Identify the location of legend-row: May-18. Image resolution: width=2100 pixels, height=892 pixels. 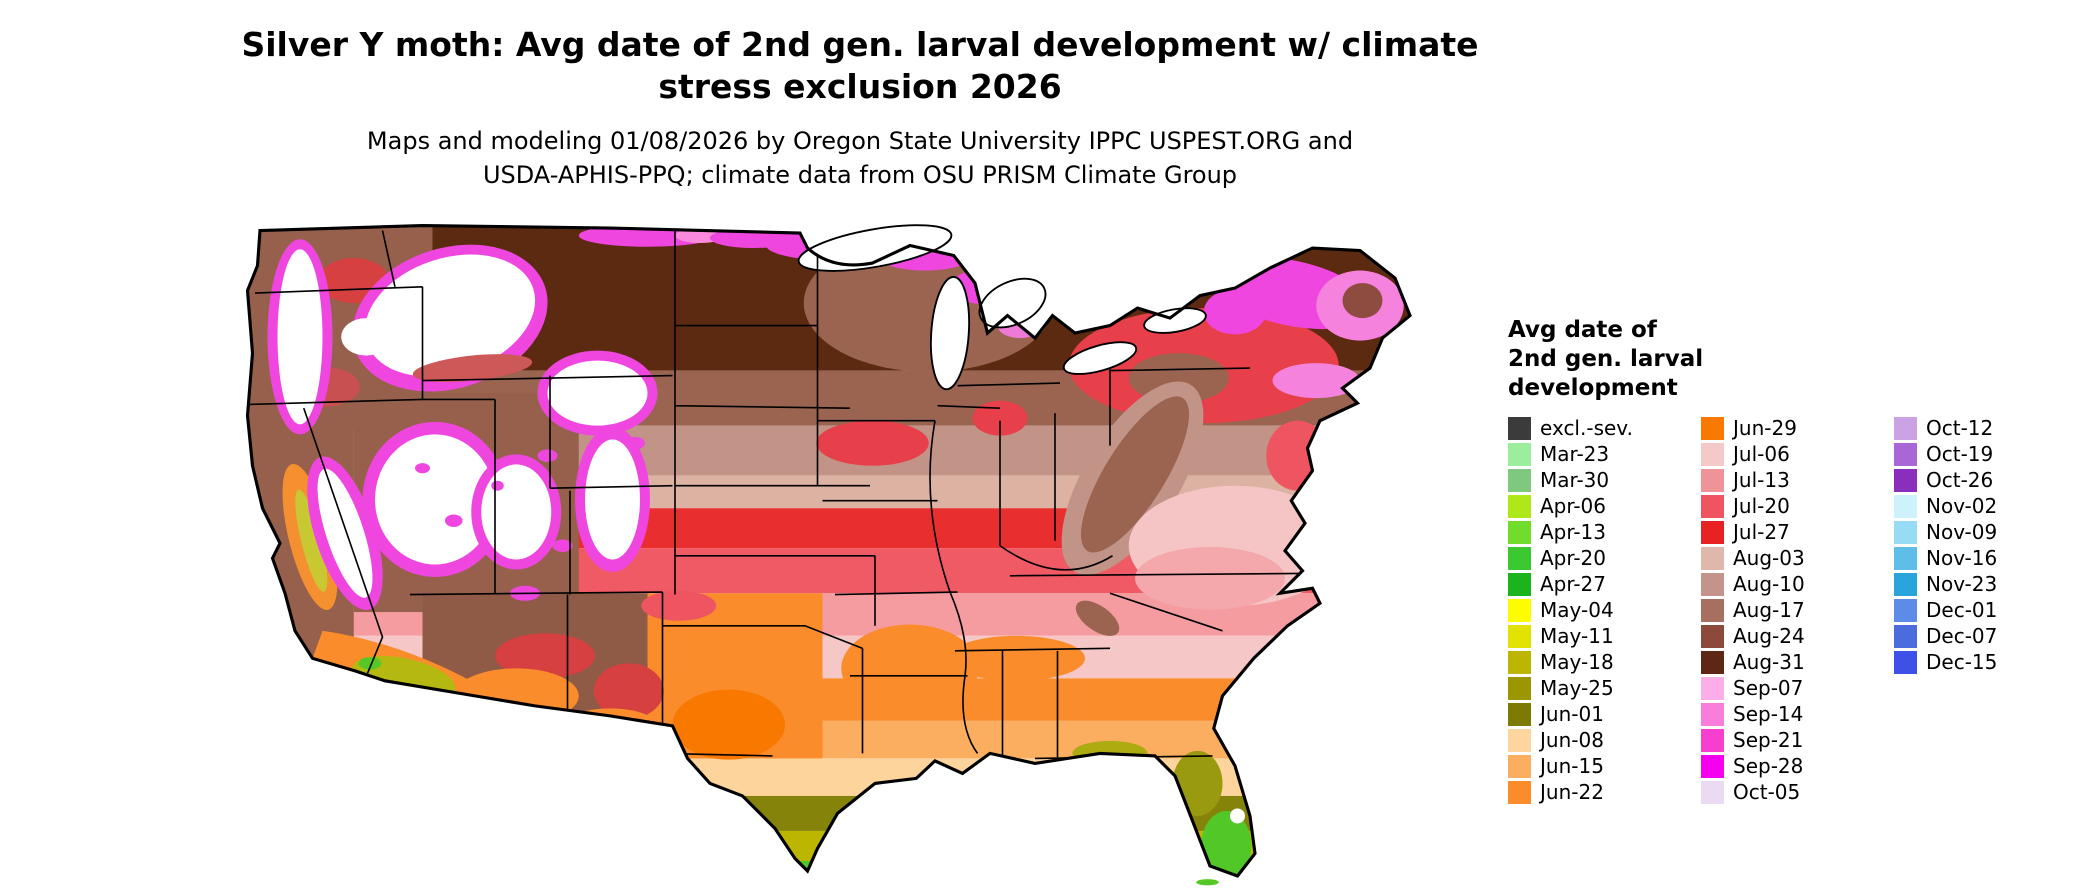
(1604, 662).